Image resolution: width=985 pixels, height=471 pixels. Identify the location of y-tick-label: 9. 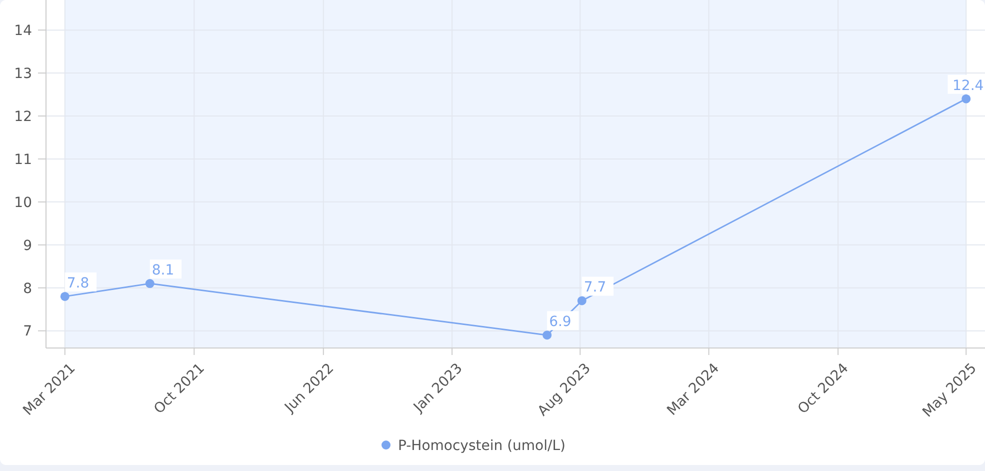
(27, 246).